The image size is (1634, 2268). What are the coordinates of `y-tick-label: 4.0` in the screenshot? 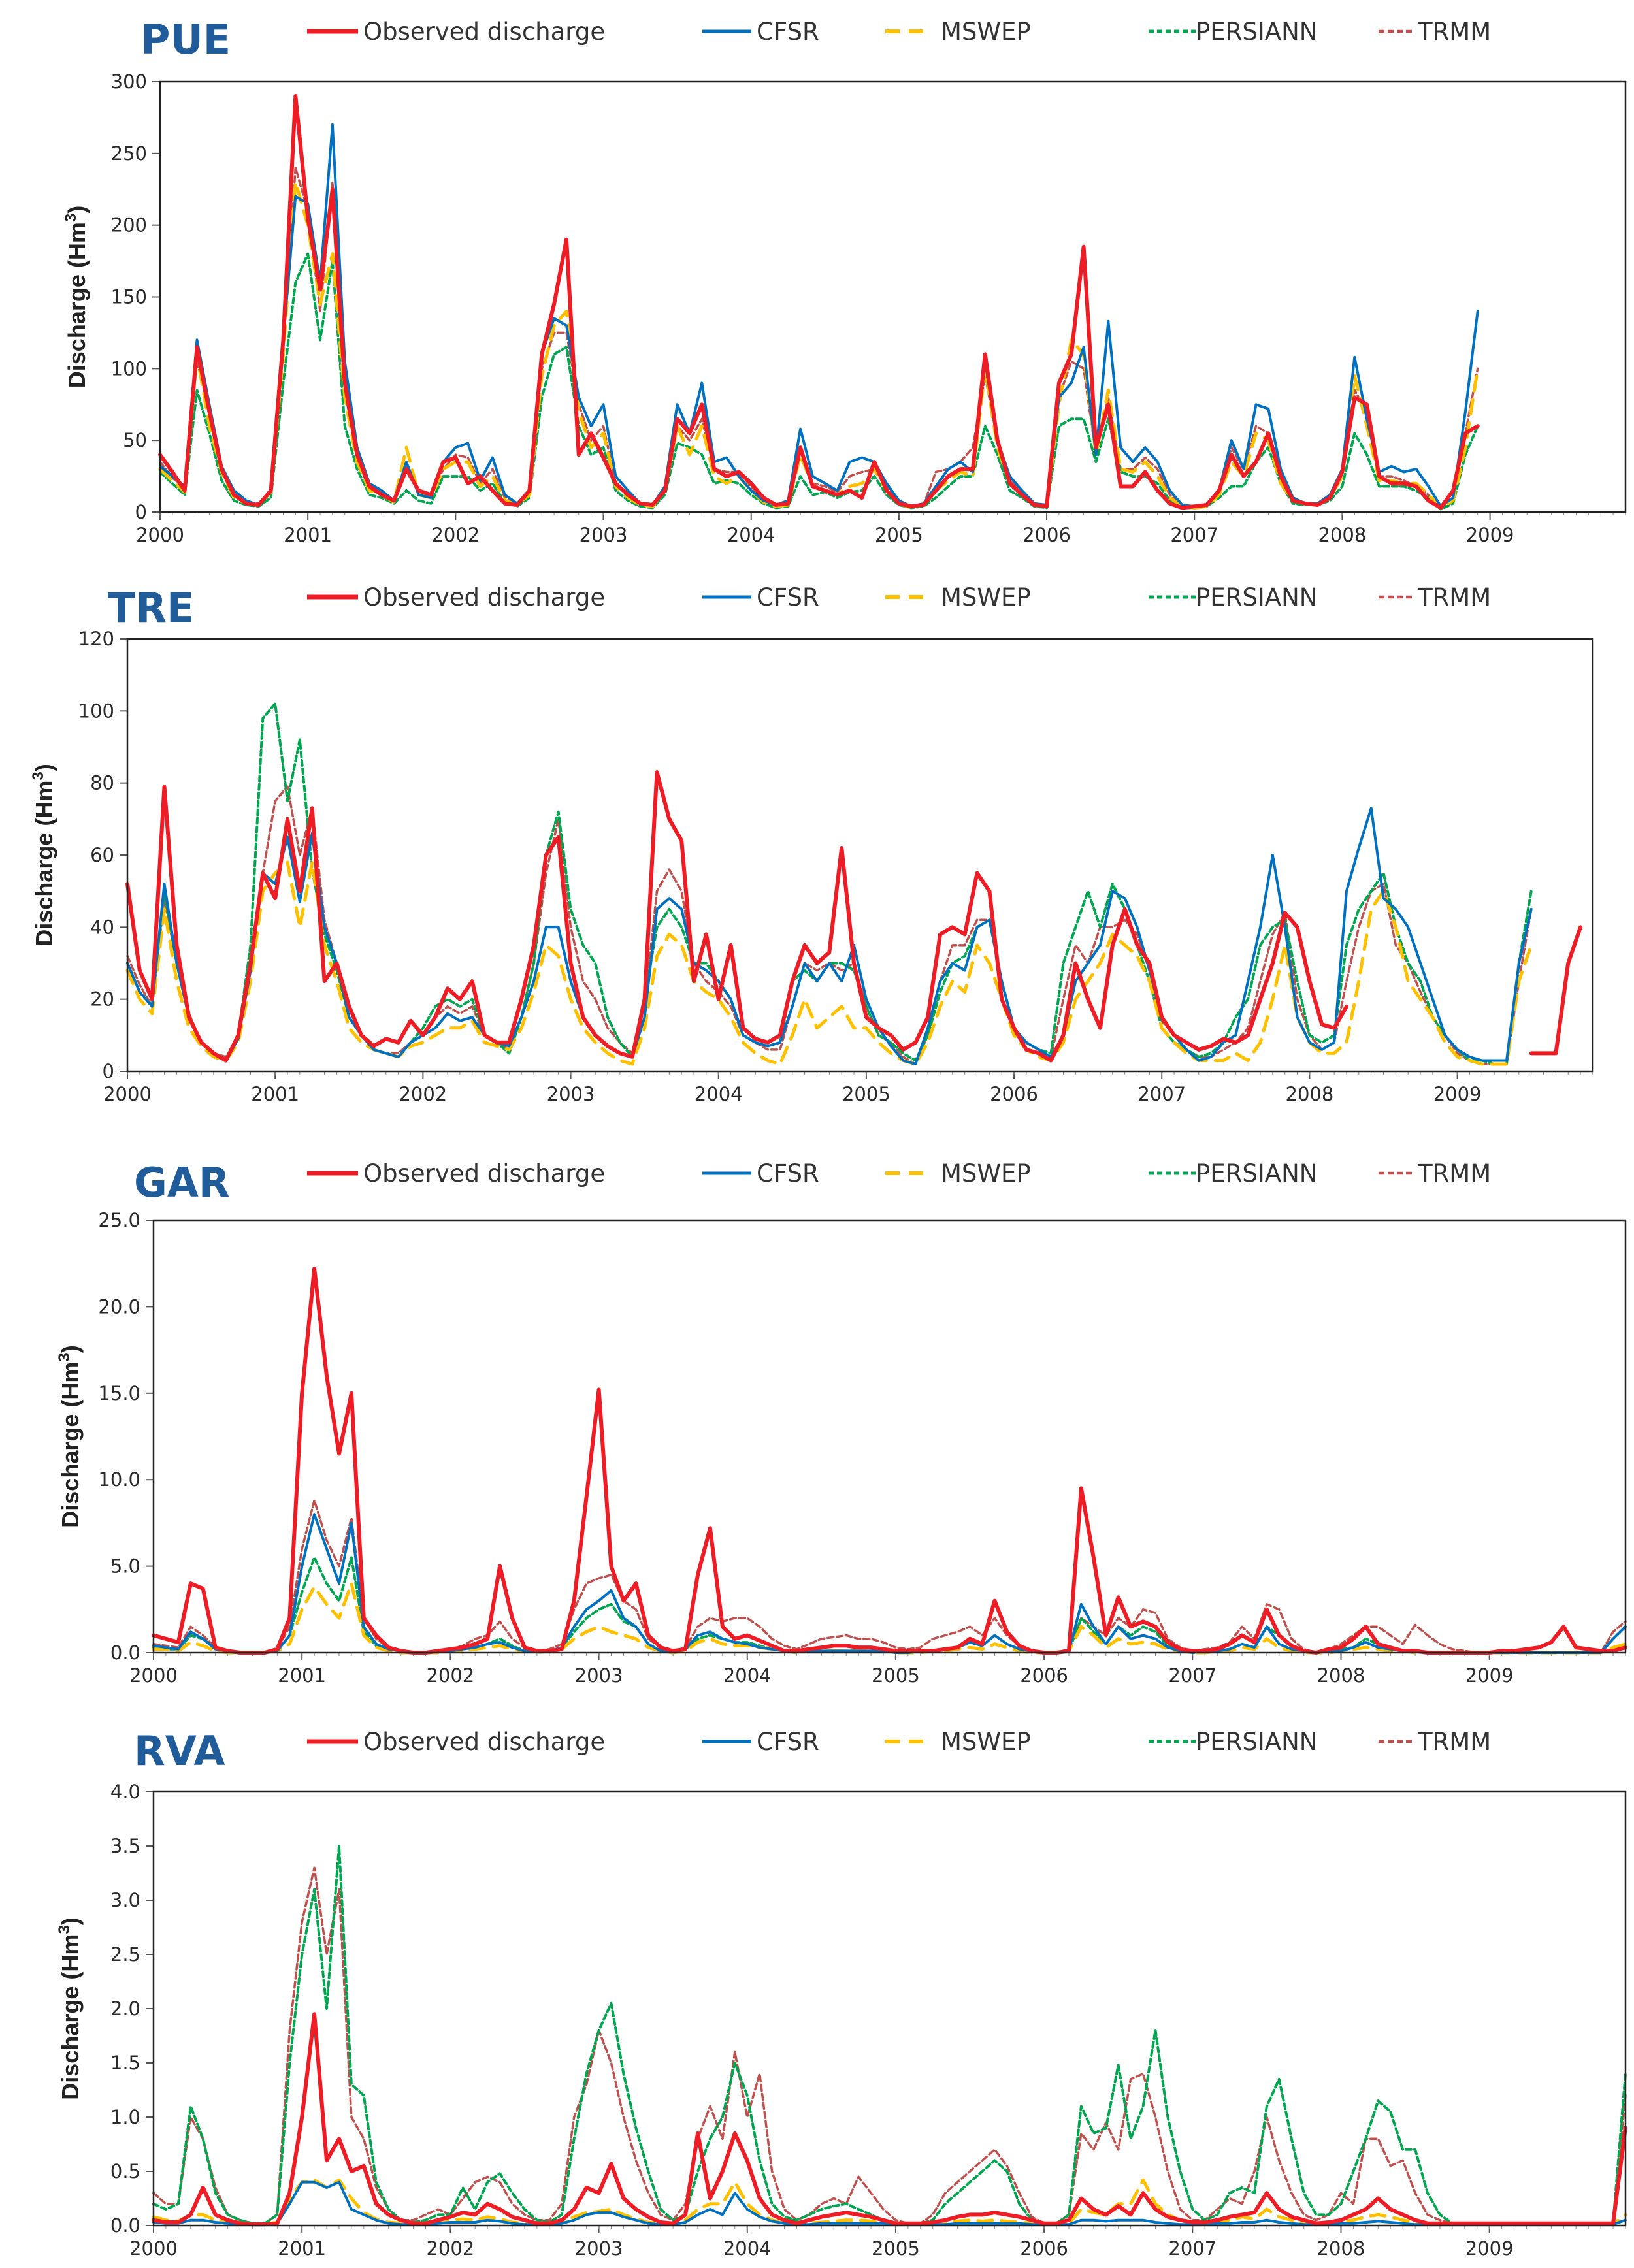 It's located at (125, 1792).